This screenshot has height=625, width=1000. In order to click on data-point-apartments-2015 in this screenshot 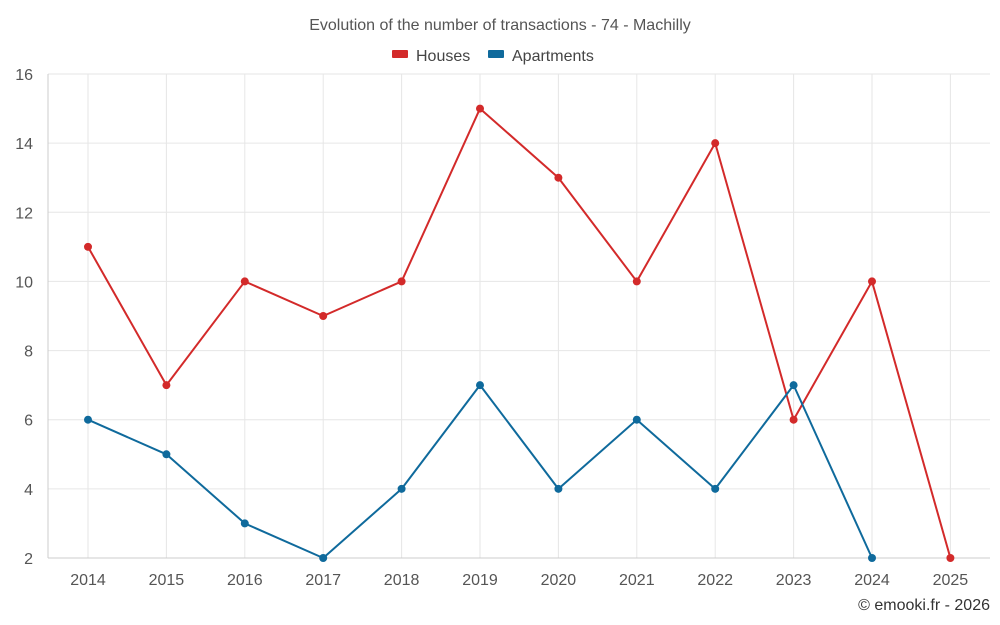, I will do `click(166, 454)`.